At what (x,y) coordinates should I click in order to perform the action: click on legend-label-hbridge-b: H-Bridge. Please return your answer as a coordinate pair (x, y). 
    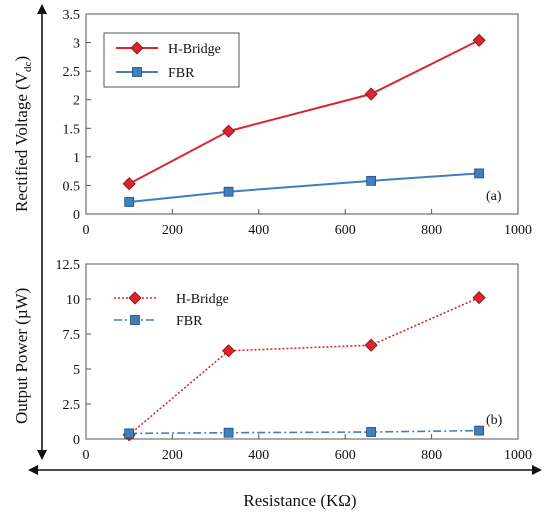
    Looking at the image, I should click on (202, 299).